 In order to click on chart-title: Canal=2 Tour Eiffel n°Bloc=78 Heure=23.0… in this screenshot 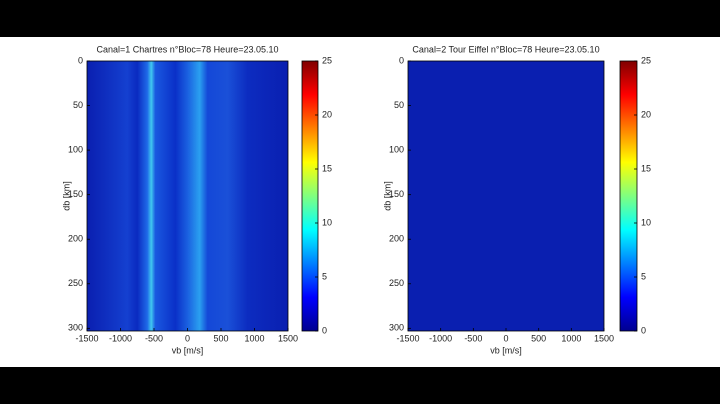, I will do `click(505, 49)`.